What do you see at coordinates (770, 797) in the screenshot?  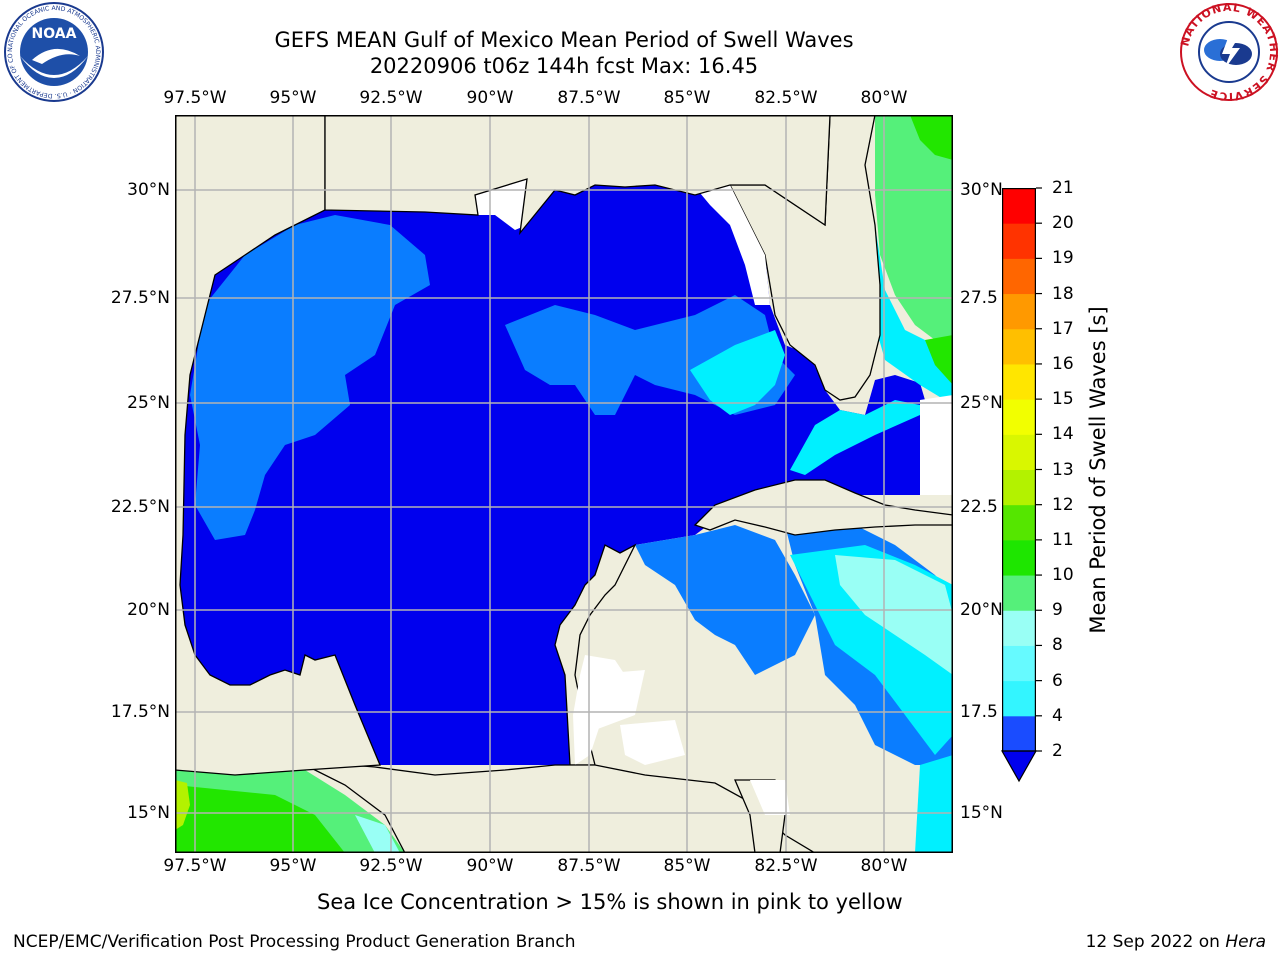 I see `no-data-nicaragua` at bounding box center [770, 797].